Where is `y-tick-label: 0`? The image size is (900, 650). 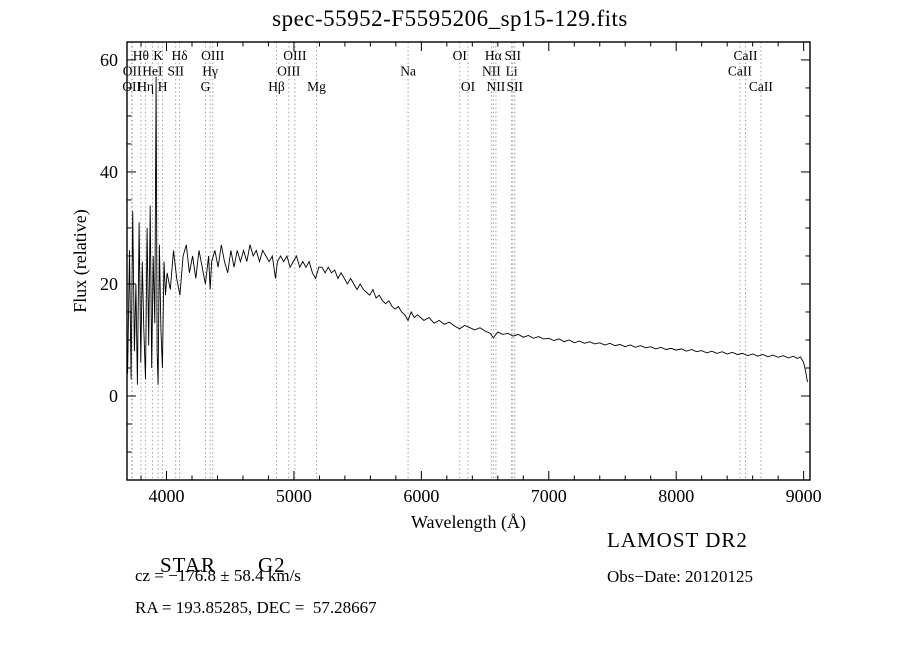
y-tick-label: 0 is located at coordinates (113, 396).